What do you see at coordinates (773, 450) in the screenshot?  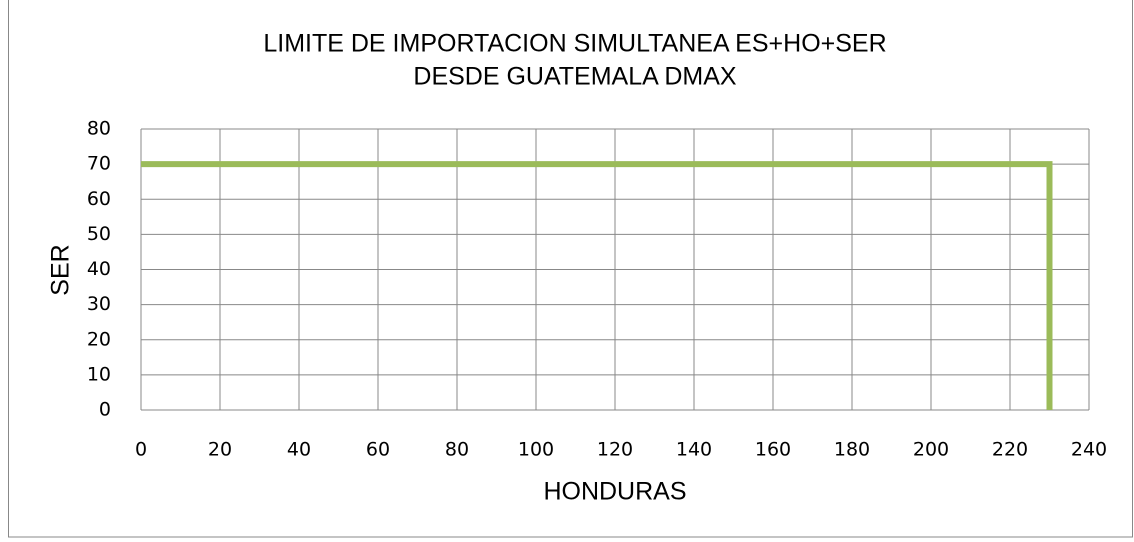 I see `x-tick-label: 160` at bounding box center [773, 450].